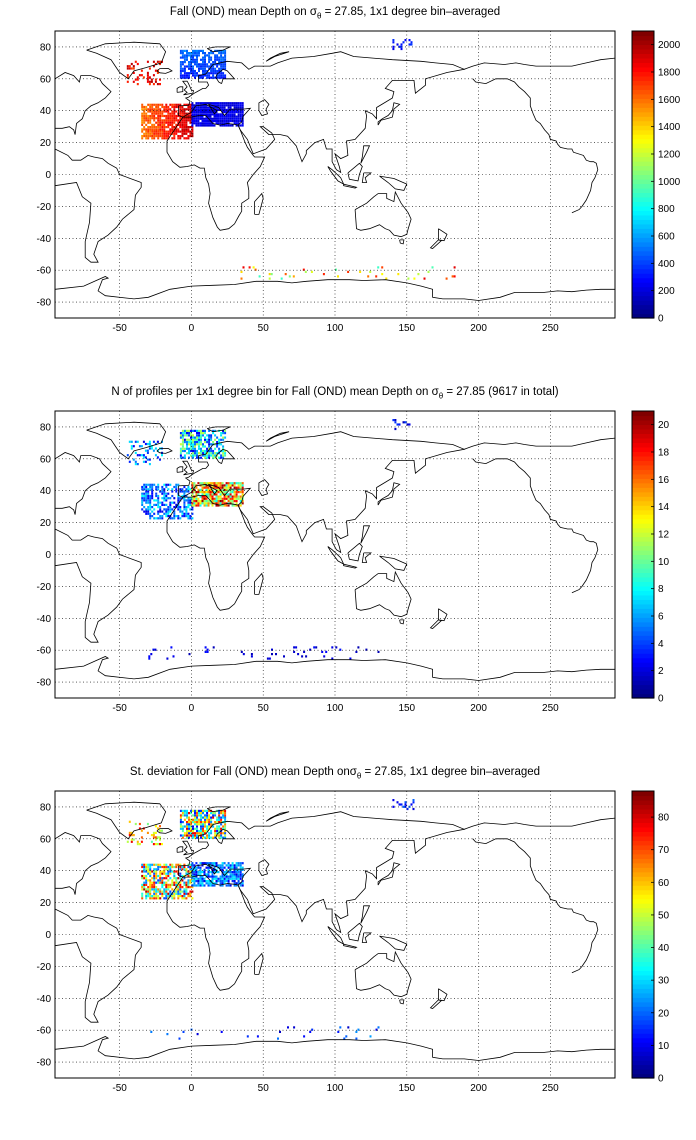 The image size is (696, 1140). I want to click on colorbar-tick-label: 6, so click(661, 617).